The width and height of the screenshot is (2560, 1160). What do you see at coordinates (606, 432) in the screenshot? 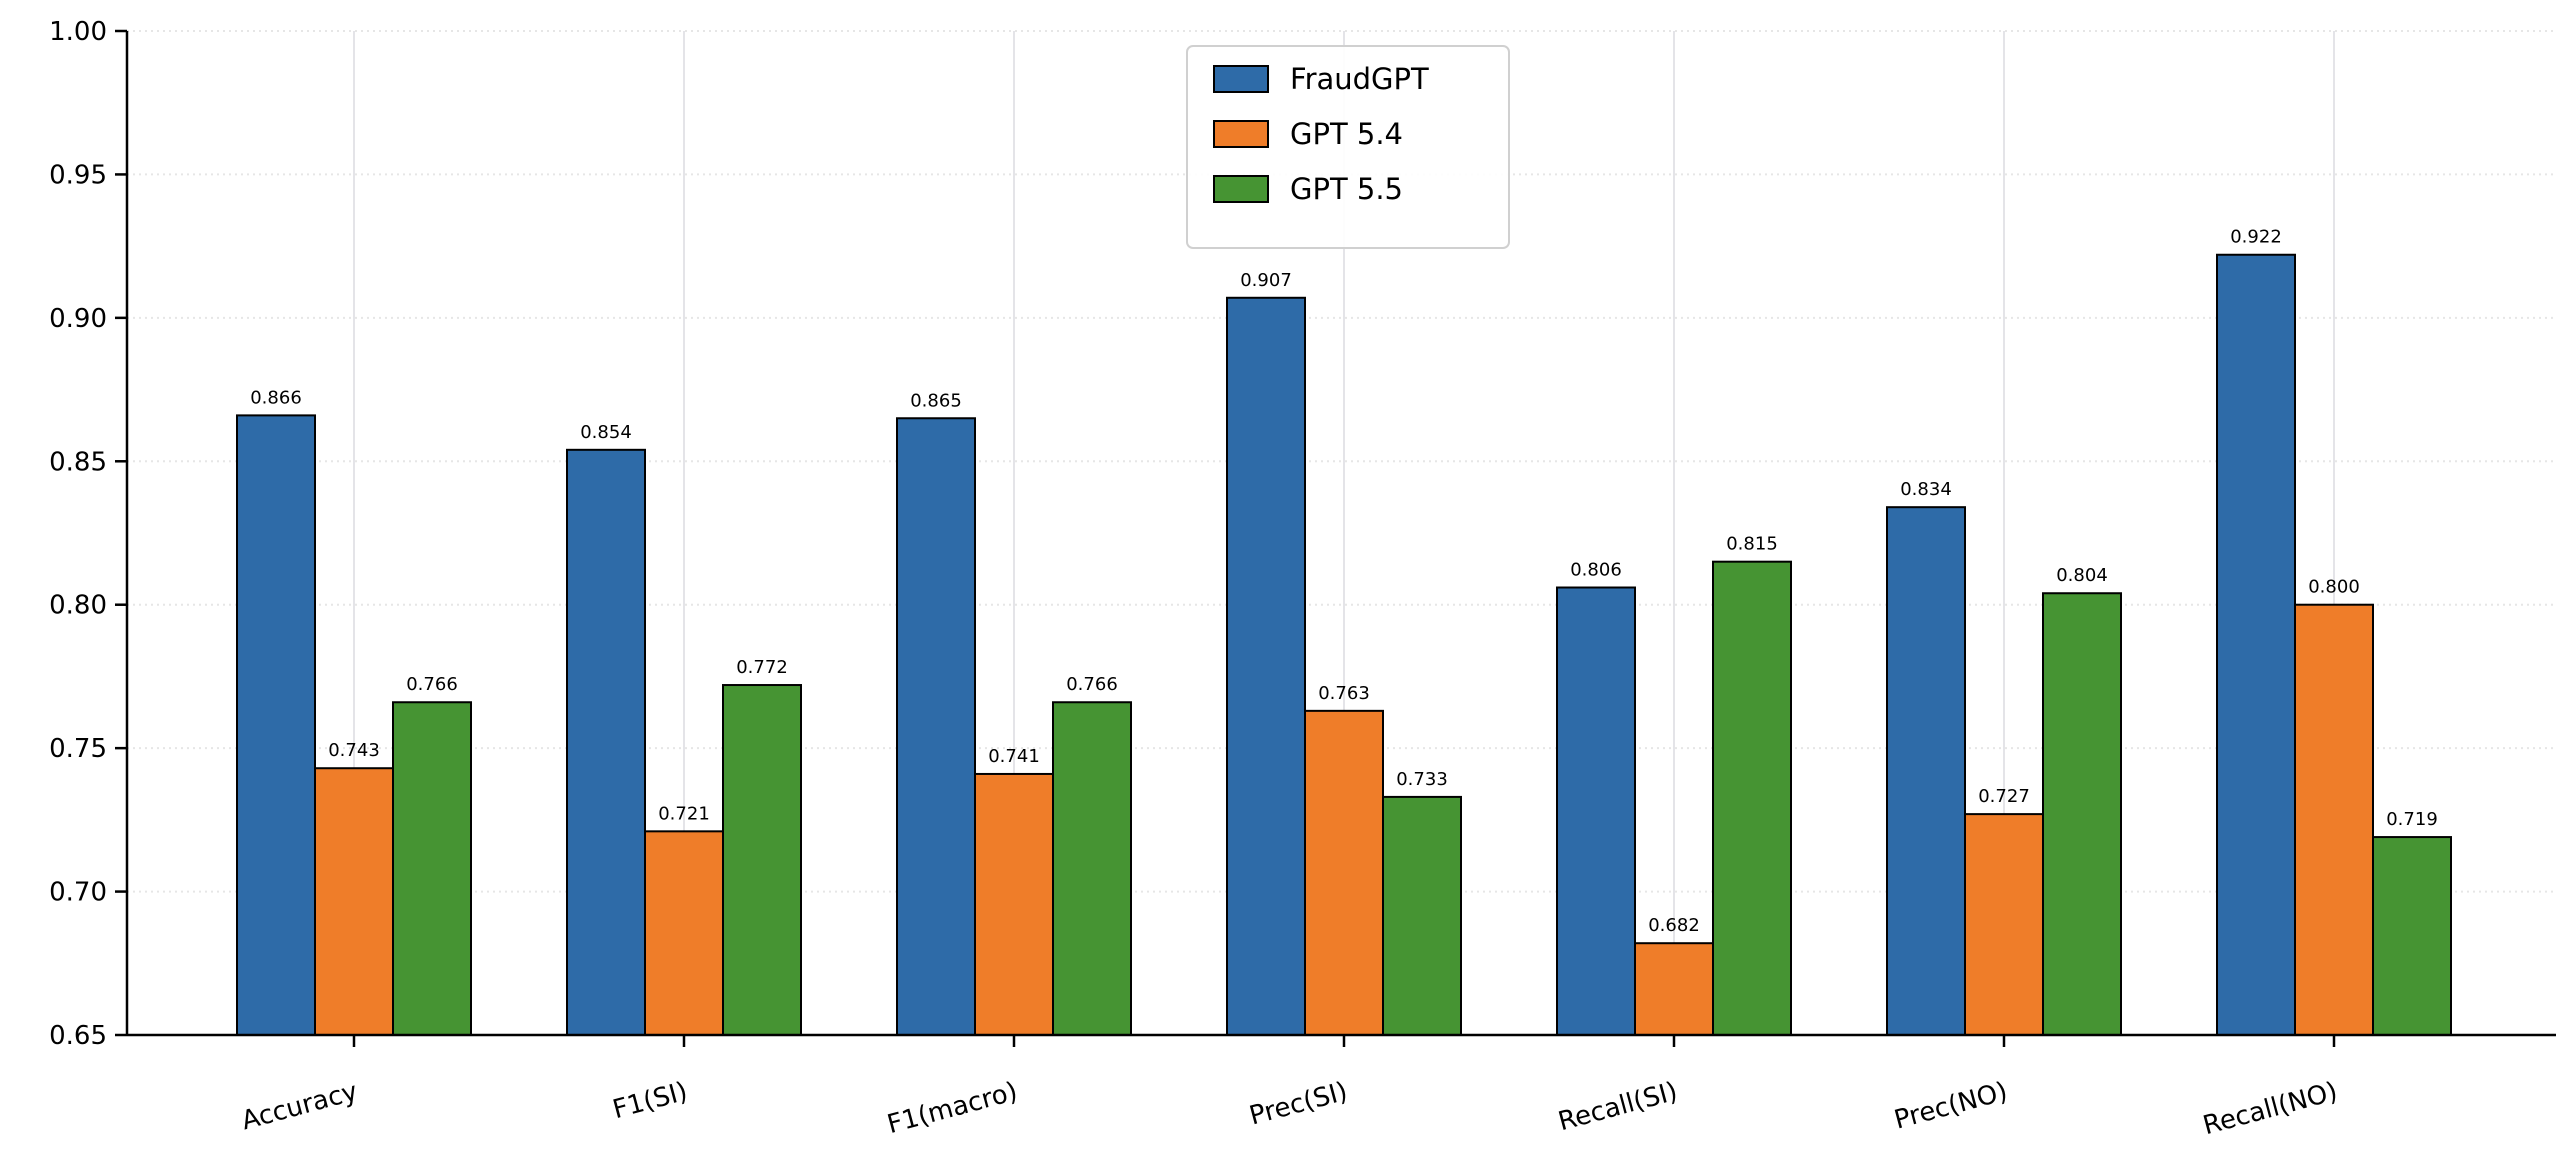
I see `data-label: 0.854` at bounding box center [606, 432].